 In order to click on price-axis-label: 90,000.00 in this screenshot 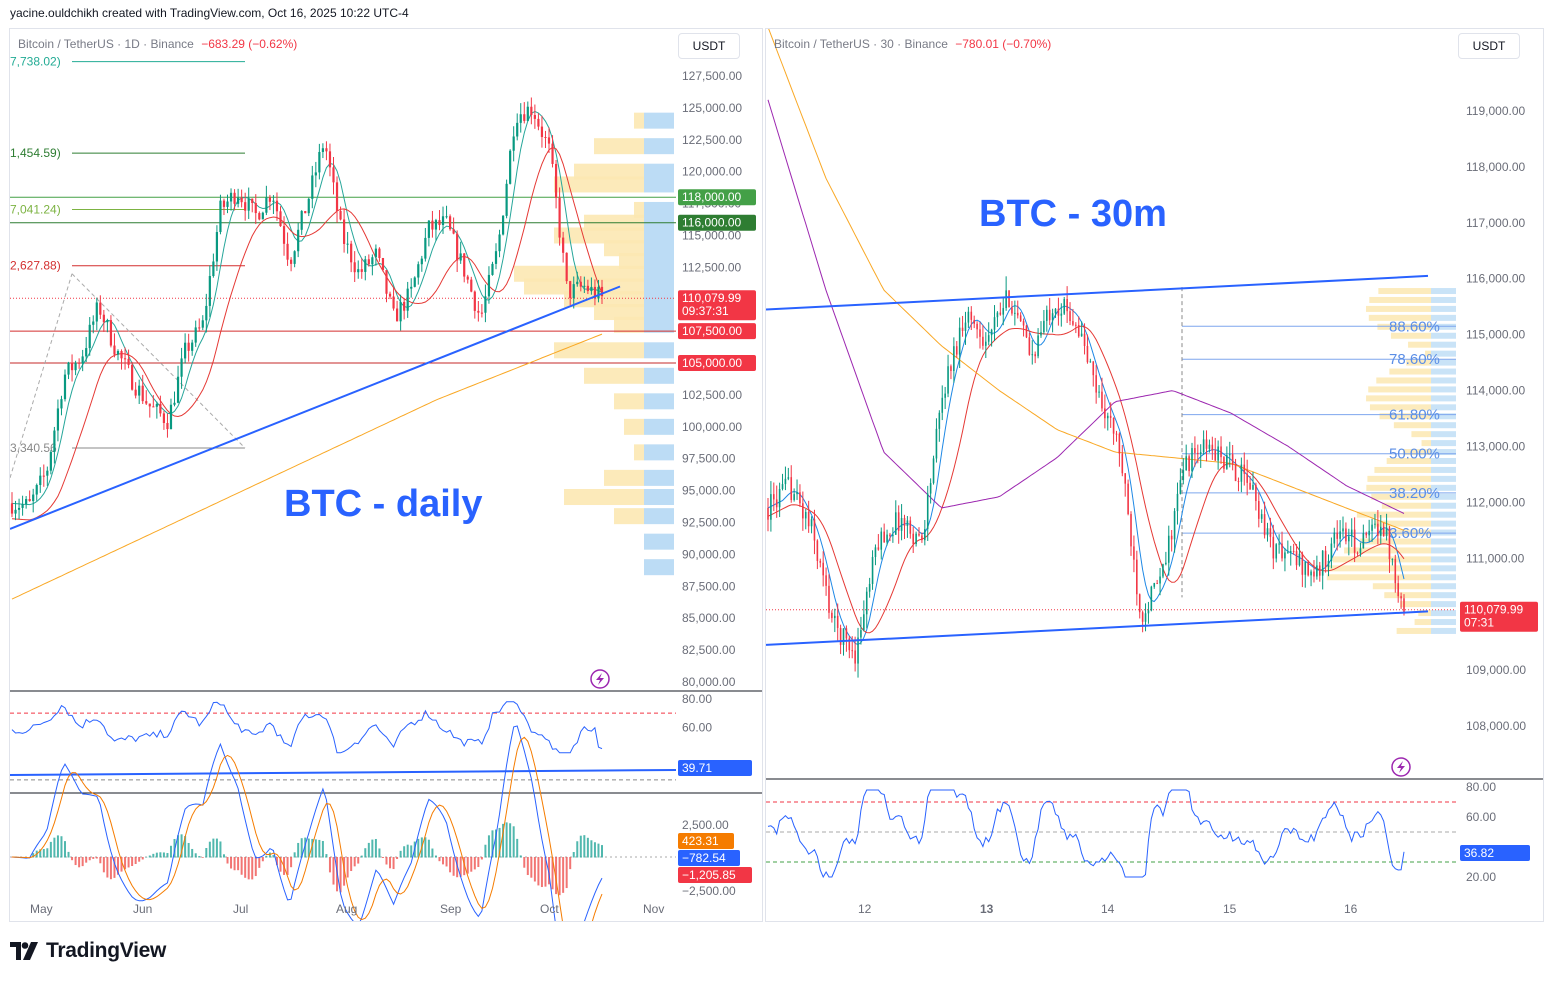, I will do `click(709, 554)`.